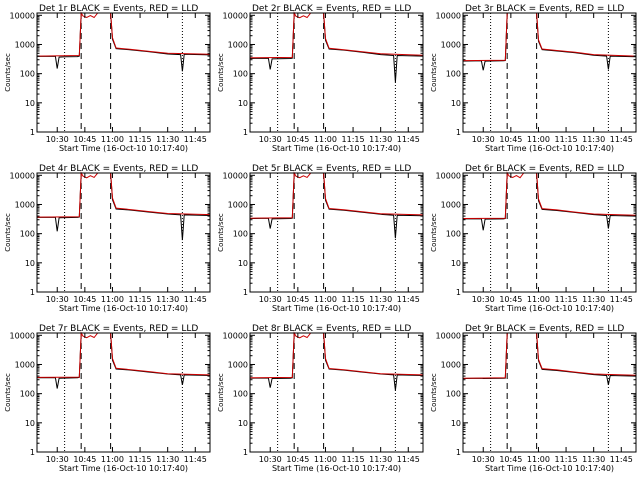  I want to click on panel-title: Det 8r BLACK = Events, RED = LLD, so click(331, 329).